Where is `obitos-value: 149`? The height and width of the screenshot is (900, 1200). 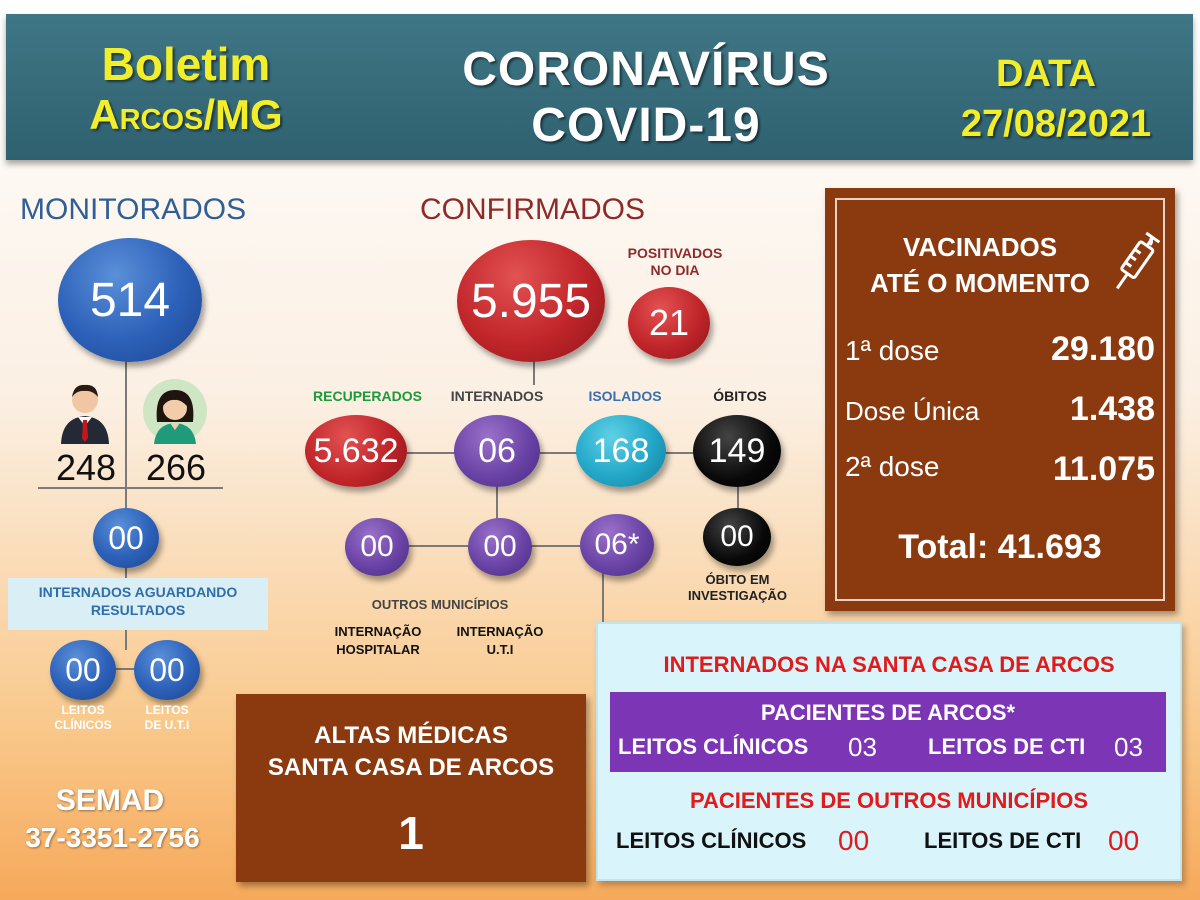 obitos-value: 149 is located at coordinates (737, 450).